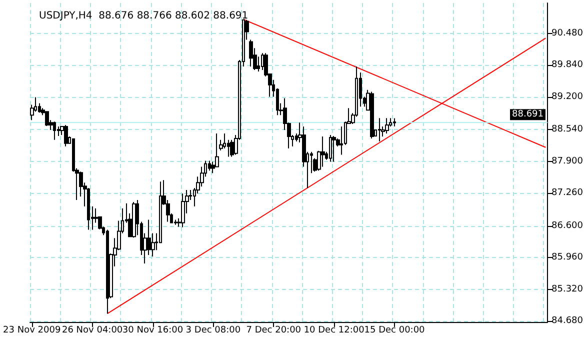 This screenshot has width=586, height=340. I want to click on y-tick-label: 87.900, so click(568, 161).